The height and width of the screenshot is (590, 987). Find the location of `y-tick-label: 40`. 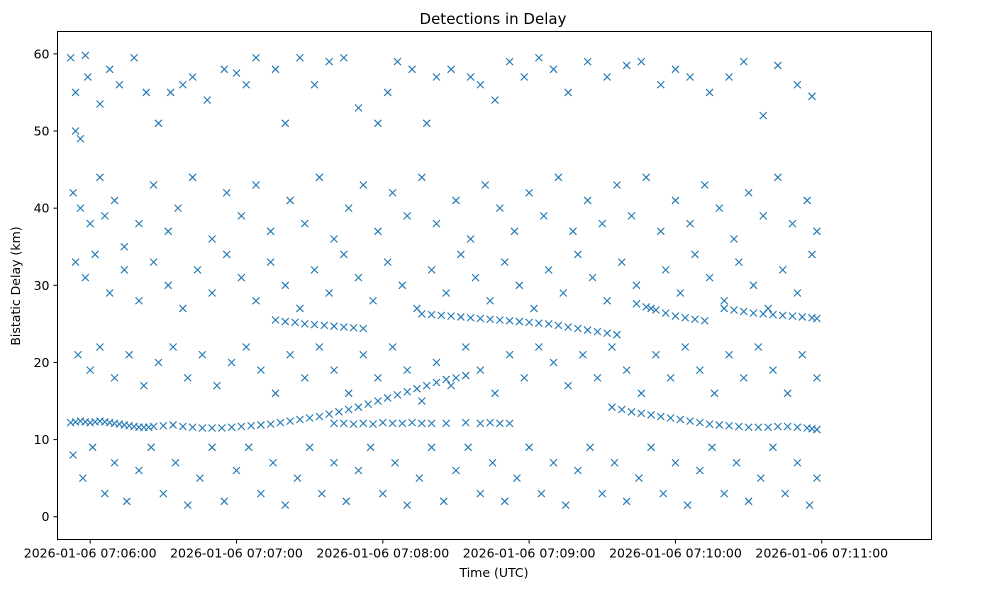

y-tick-label: 40 is located at coordinates (42, 208).